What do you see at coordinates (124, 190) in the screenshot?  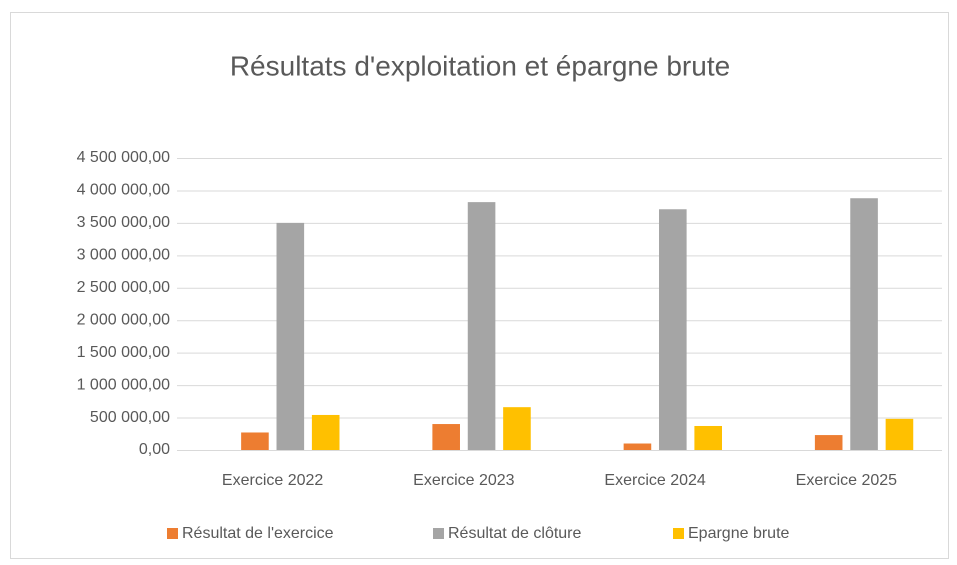 I see `y-tick-label: 4 000 000,00` at bounding box center [124, 190].